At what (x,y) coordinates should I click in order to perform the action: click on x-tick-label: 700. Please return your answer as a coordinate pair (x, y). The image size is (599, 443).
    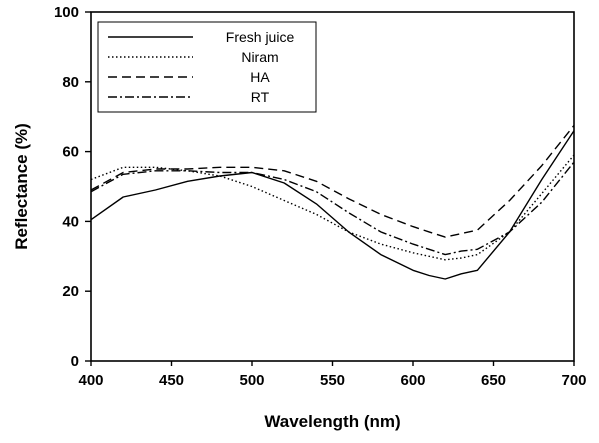
    Looking at the image, I should click on (573, 380).